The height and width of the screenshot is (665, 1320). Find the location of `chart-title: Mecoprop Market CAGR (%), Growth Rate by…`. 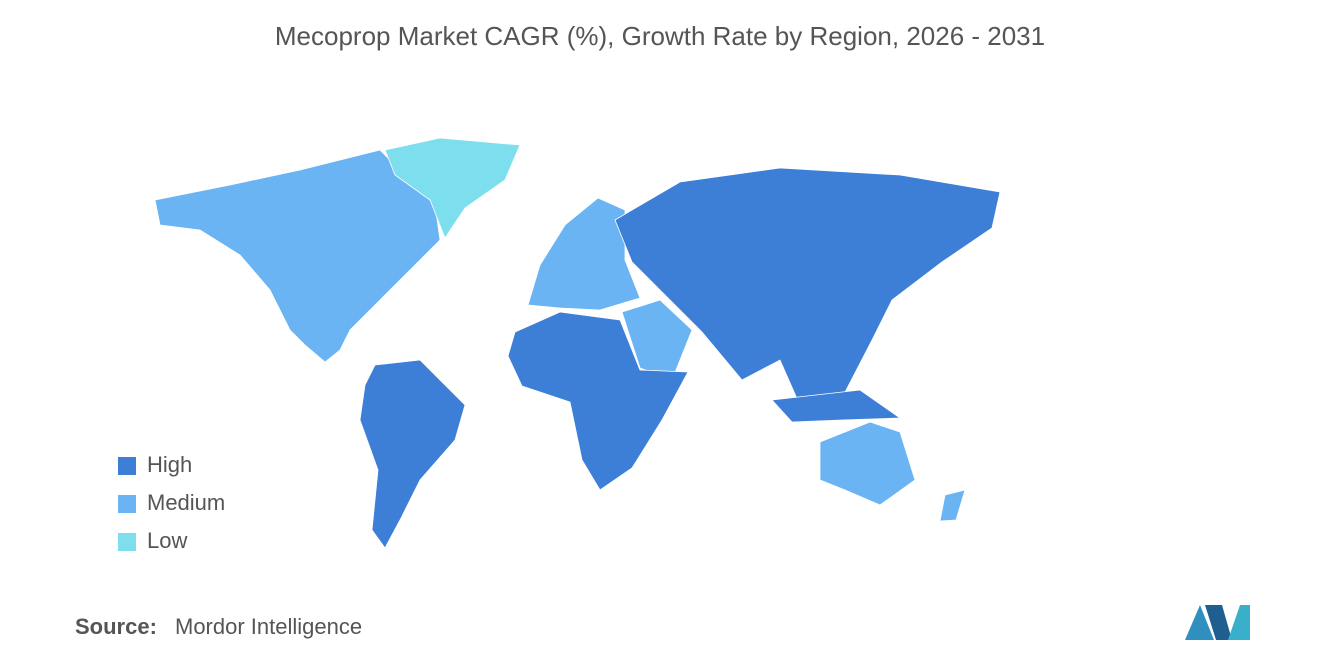

chart-title: Mecoprop Market CAGR (%), Growth Rate by… is located at coordinates (660, 36).